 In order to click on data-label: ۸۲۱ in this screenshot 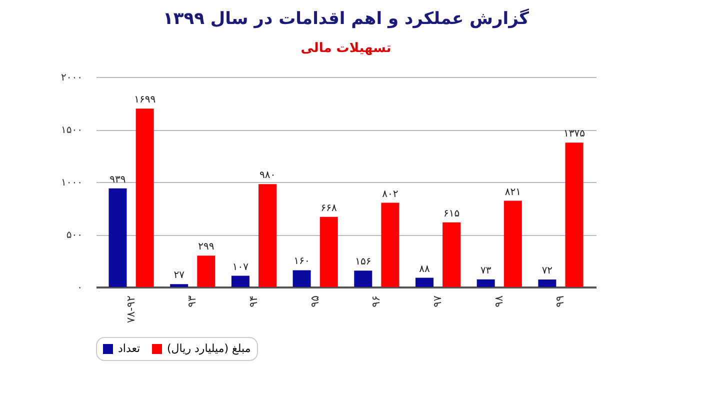, I will do `click(512, 192)`.